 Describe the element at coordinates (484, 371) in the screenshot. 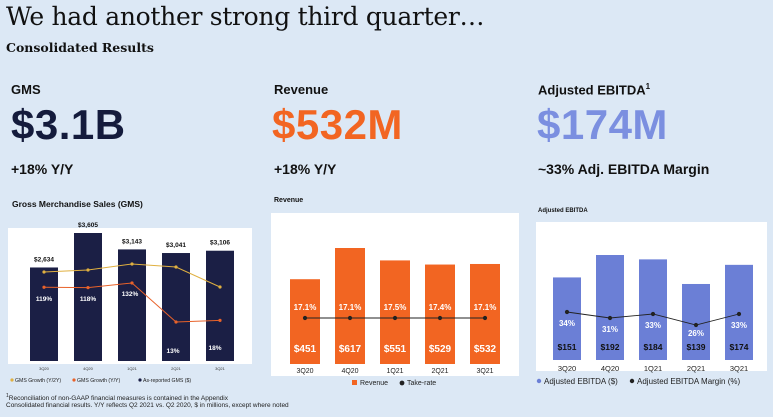

I see `revenue-x-tick-label: 3Q21` at that location.